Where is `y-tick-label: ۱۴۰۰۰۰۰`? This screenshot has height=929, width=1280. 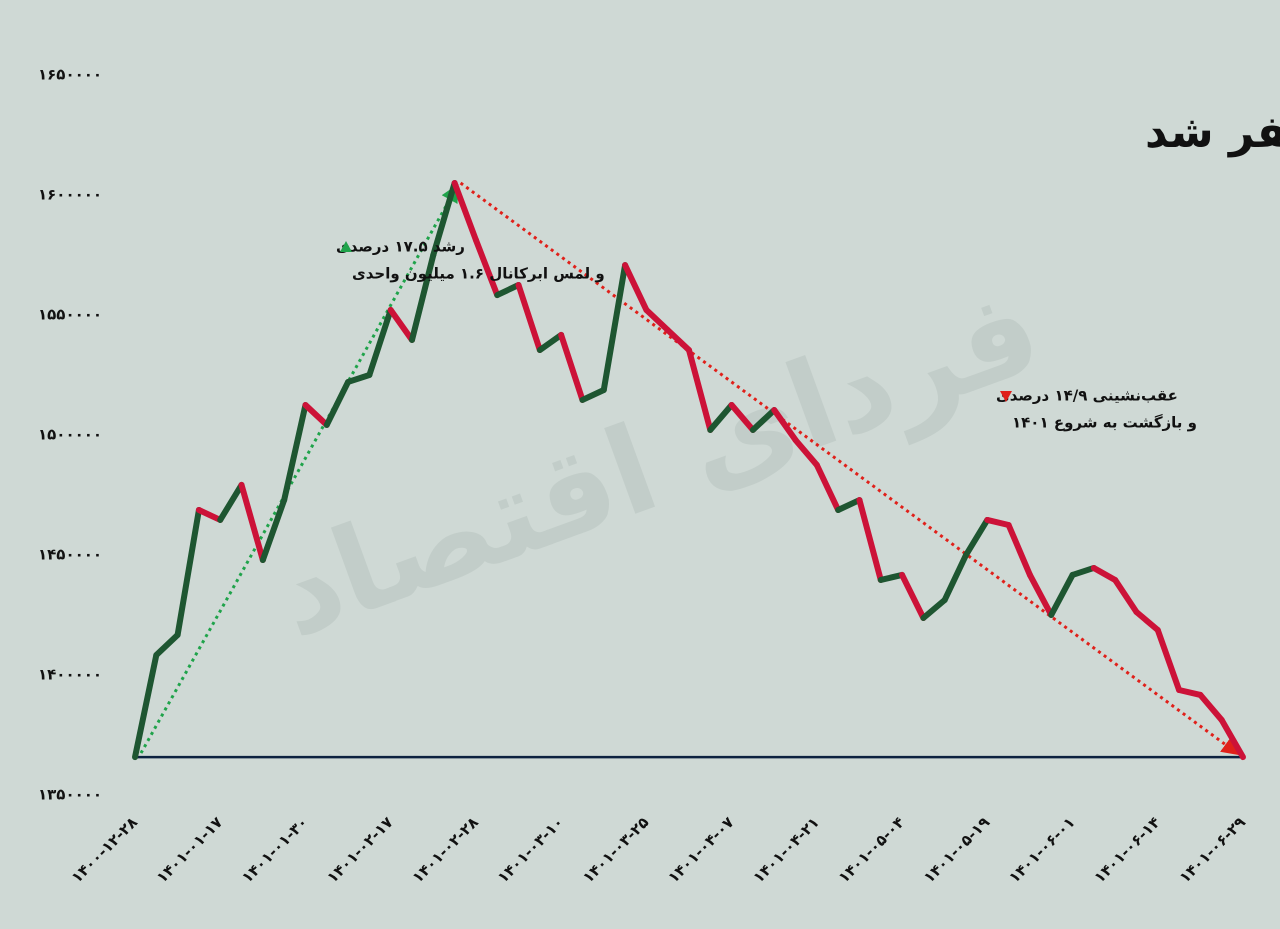 y-tick-label: ۱۴۰۰۰۰۰ is located at coordinates (70, 675).